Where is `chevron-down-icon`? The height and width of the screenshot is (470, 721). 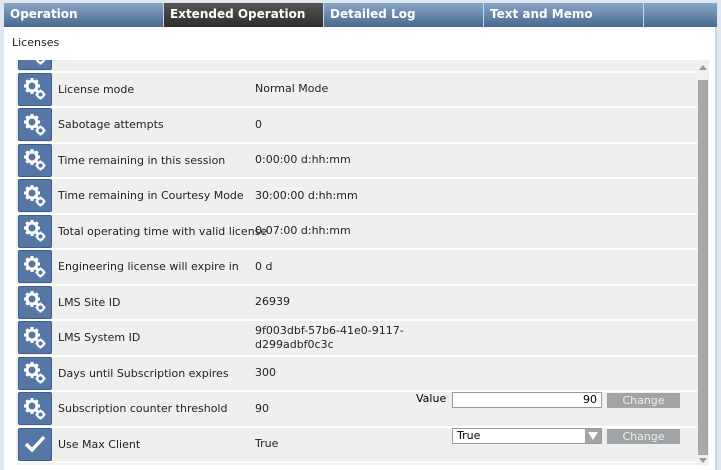 chevron-down-icon is located at coordinates (593, 436).